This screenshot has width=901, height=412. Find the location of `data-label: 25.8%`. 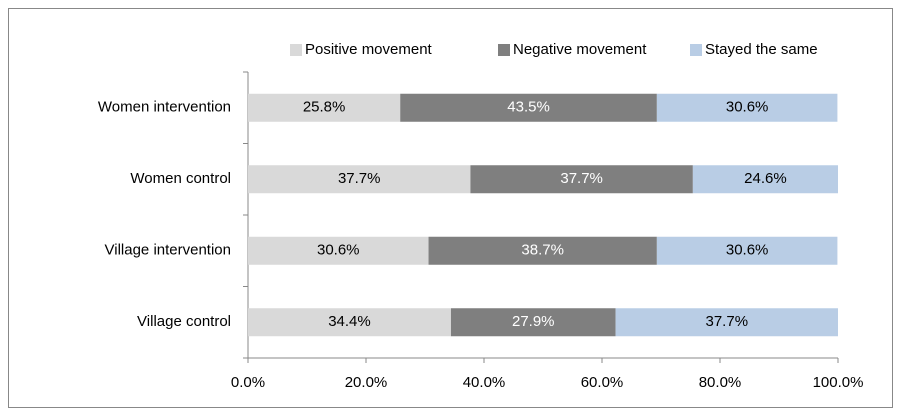

data-label: 25.8% is located at coordinates (324, 107).